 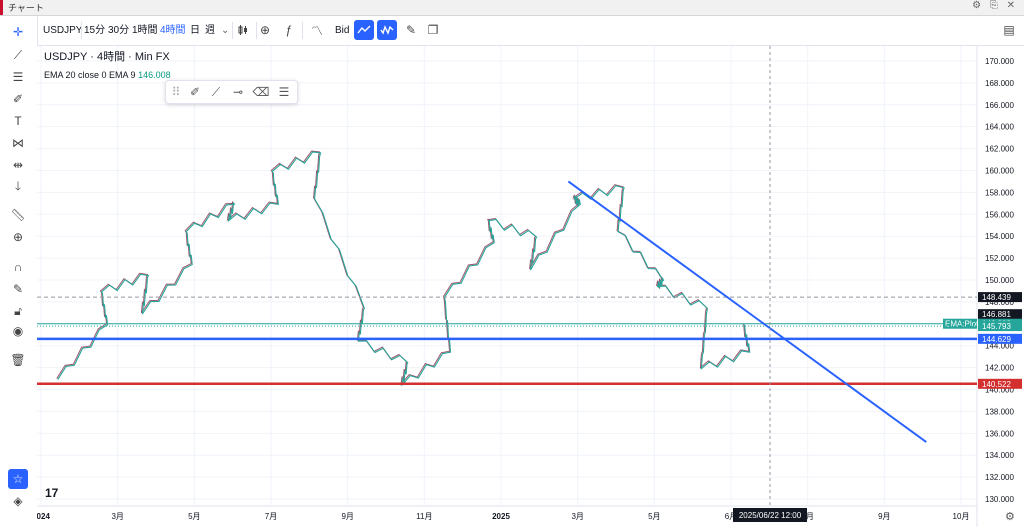 I want to click on legend-ema-value: 146.008, so click(x=154, y=75).